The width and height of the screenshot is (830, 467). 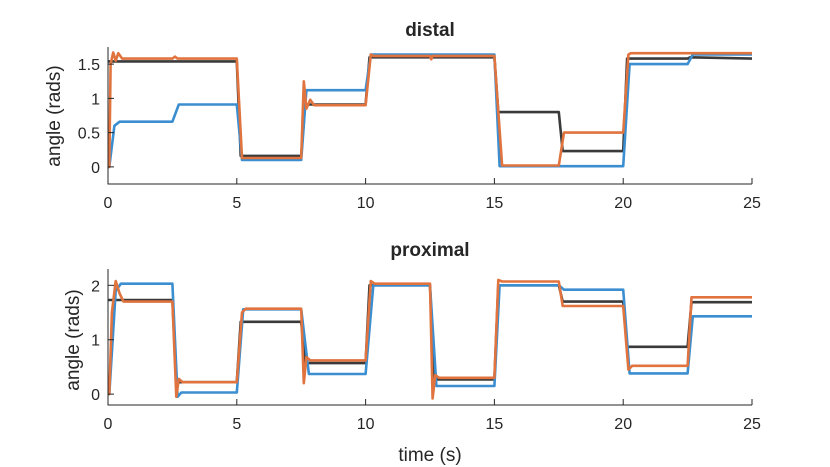 I want to click on distal-xtick-label: 20, so click(x=623, y=203).